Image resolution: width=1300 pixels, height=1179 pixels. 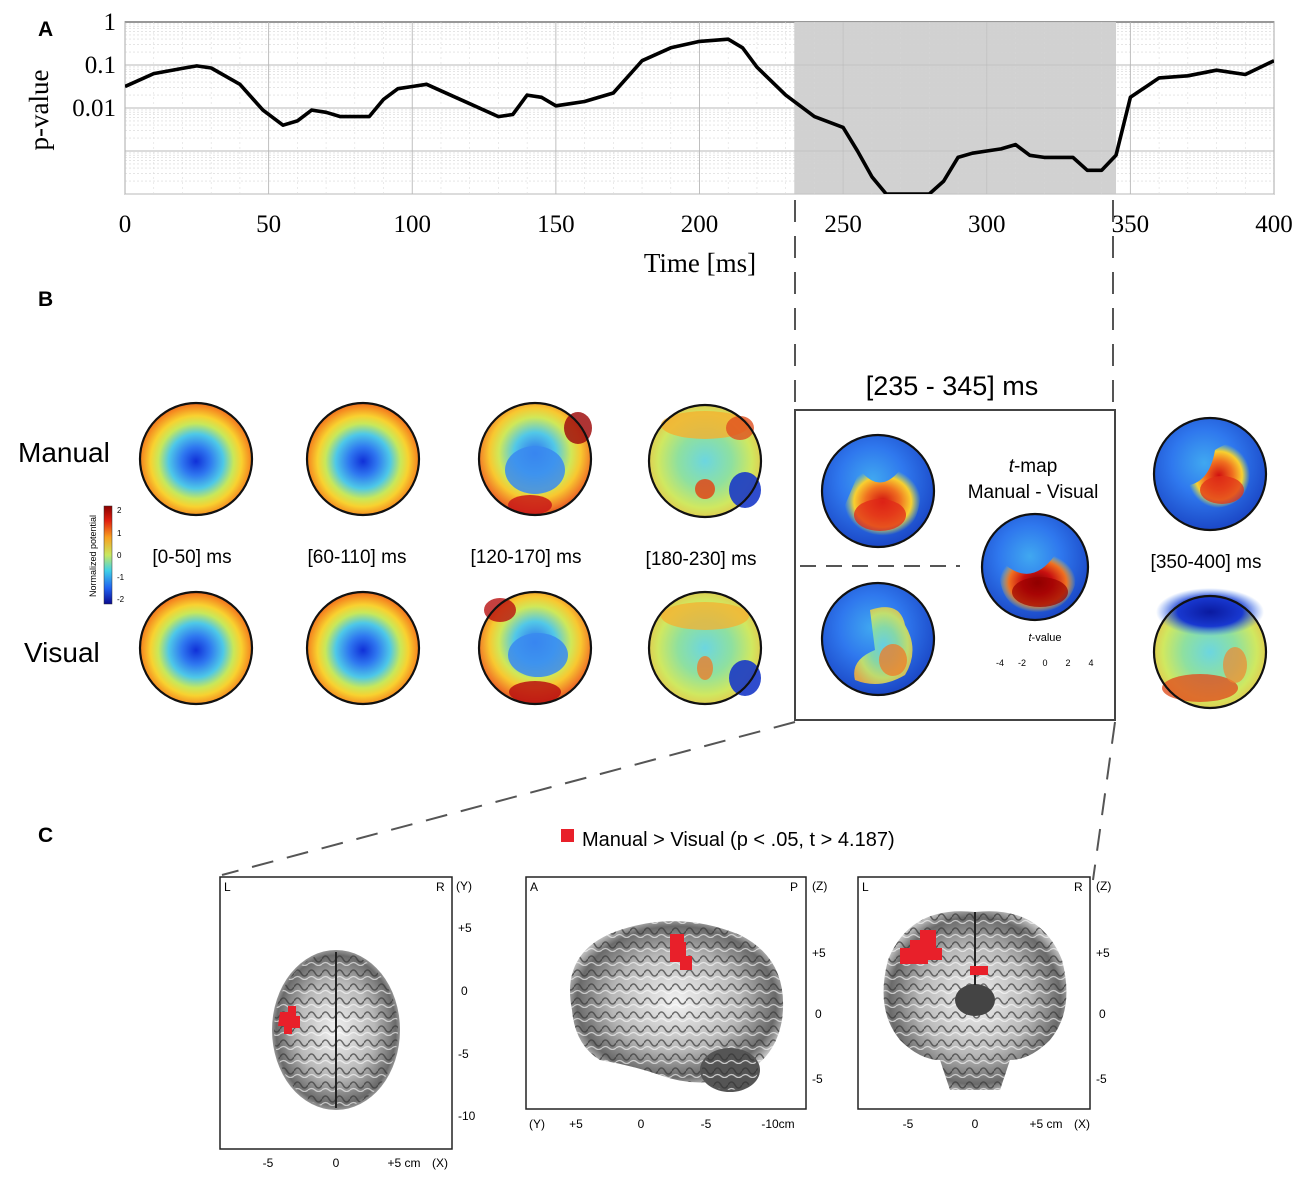 What do you see at coordinates (1022, 663) in the screenshot?
I see `tvalue-tick: -2` at bounding box center [1022, 663].